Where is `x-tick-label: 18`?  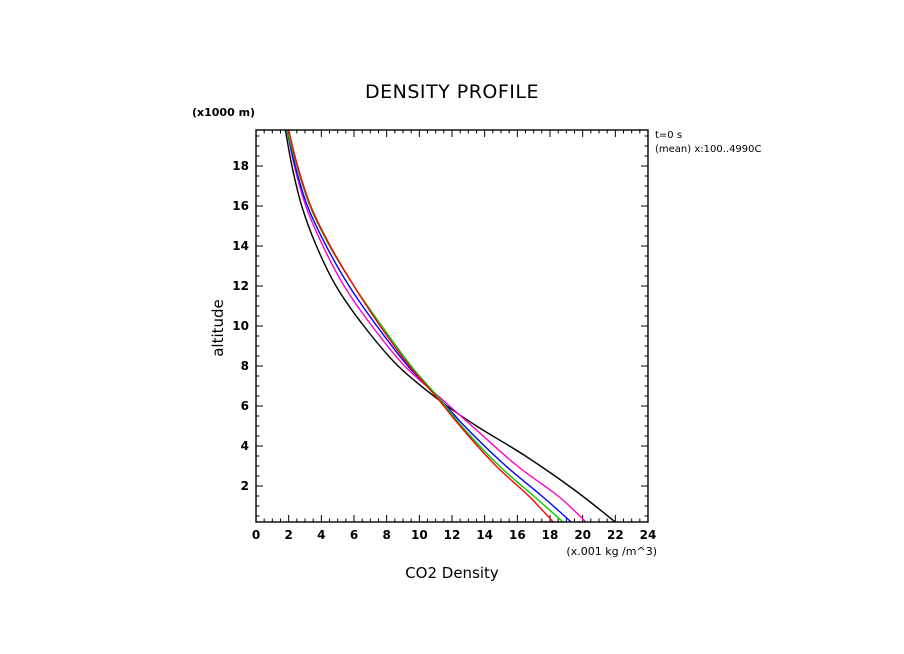 x-tick-label: 18 is located at coordinates (550, 535).